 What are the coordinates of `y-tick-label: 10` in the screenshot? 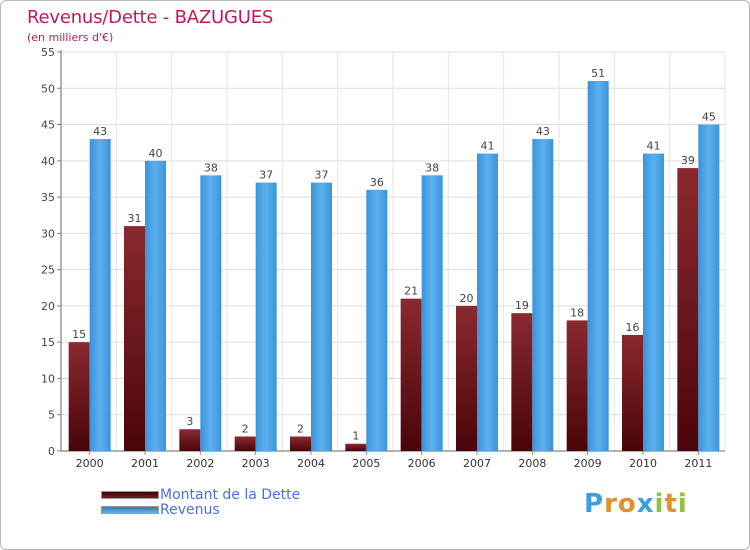 It's located at (48, 378).